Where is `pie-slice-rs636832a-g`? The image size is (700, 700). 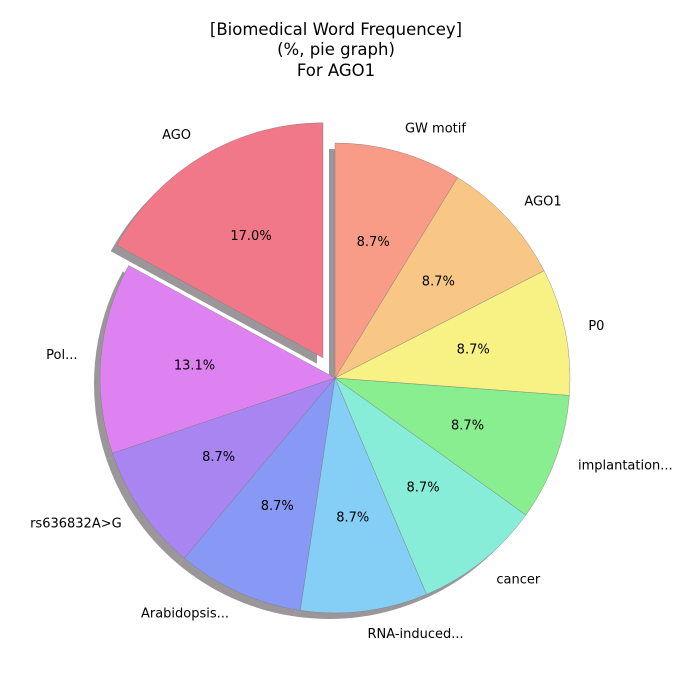 pie-slice-rs636832a-g is located at coordinates (224, 468).